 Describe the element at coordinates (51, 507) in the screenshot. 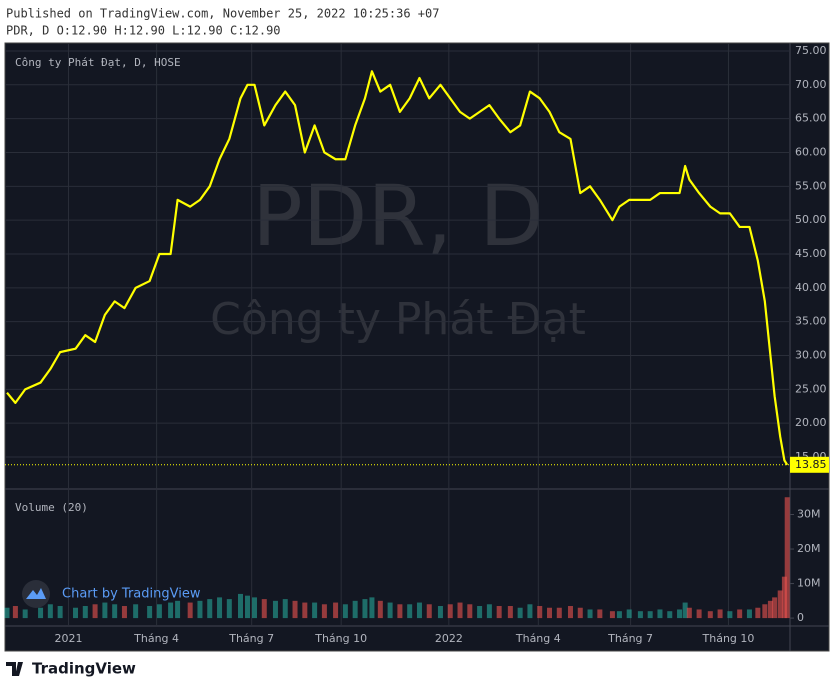

I see `volume-legend: Volume (20)` at that location.